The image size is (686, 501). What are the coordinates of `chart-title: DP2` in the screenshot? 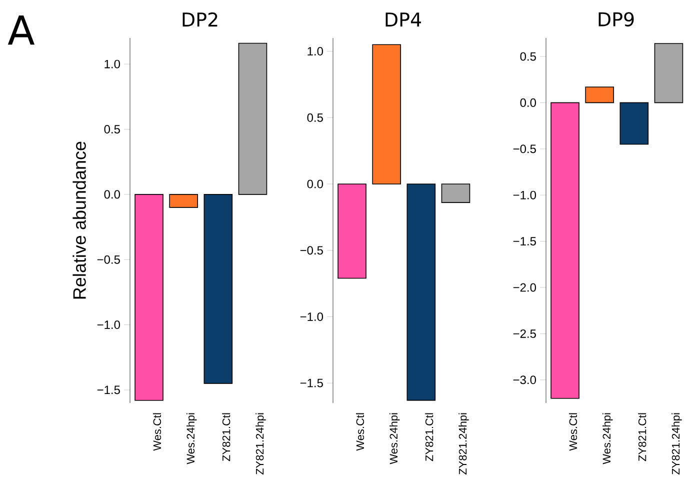 It's located at (200, 19).